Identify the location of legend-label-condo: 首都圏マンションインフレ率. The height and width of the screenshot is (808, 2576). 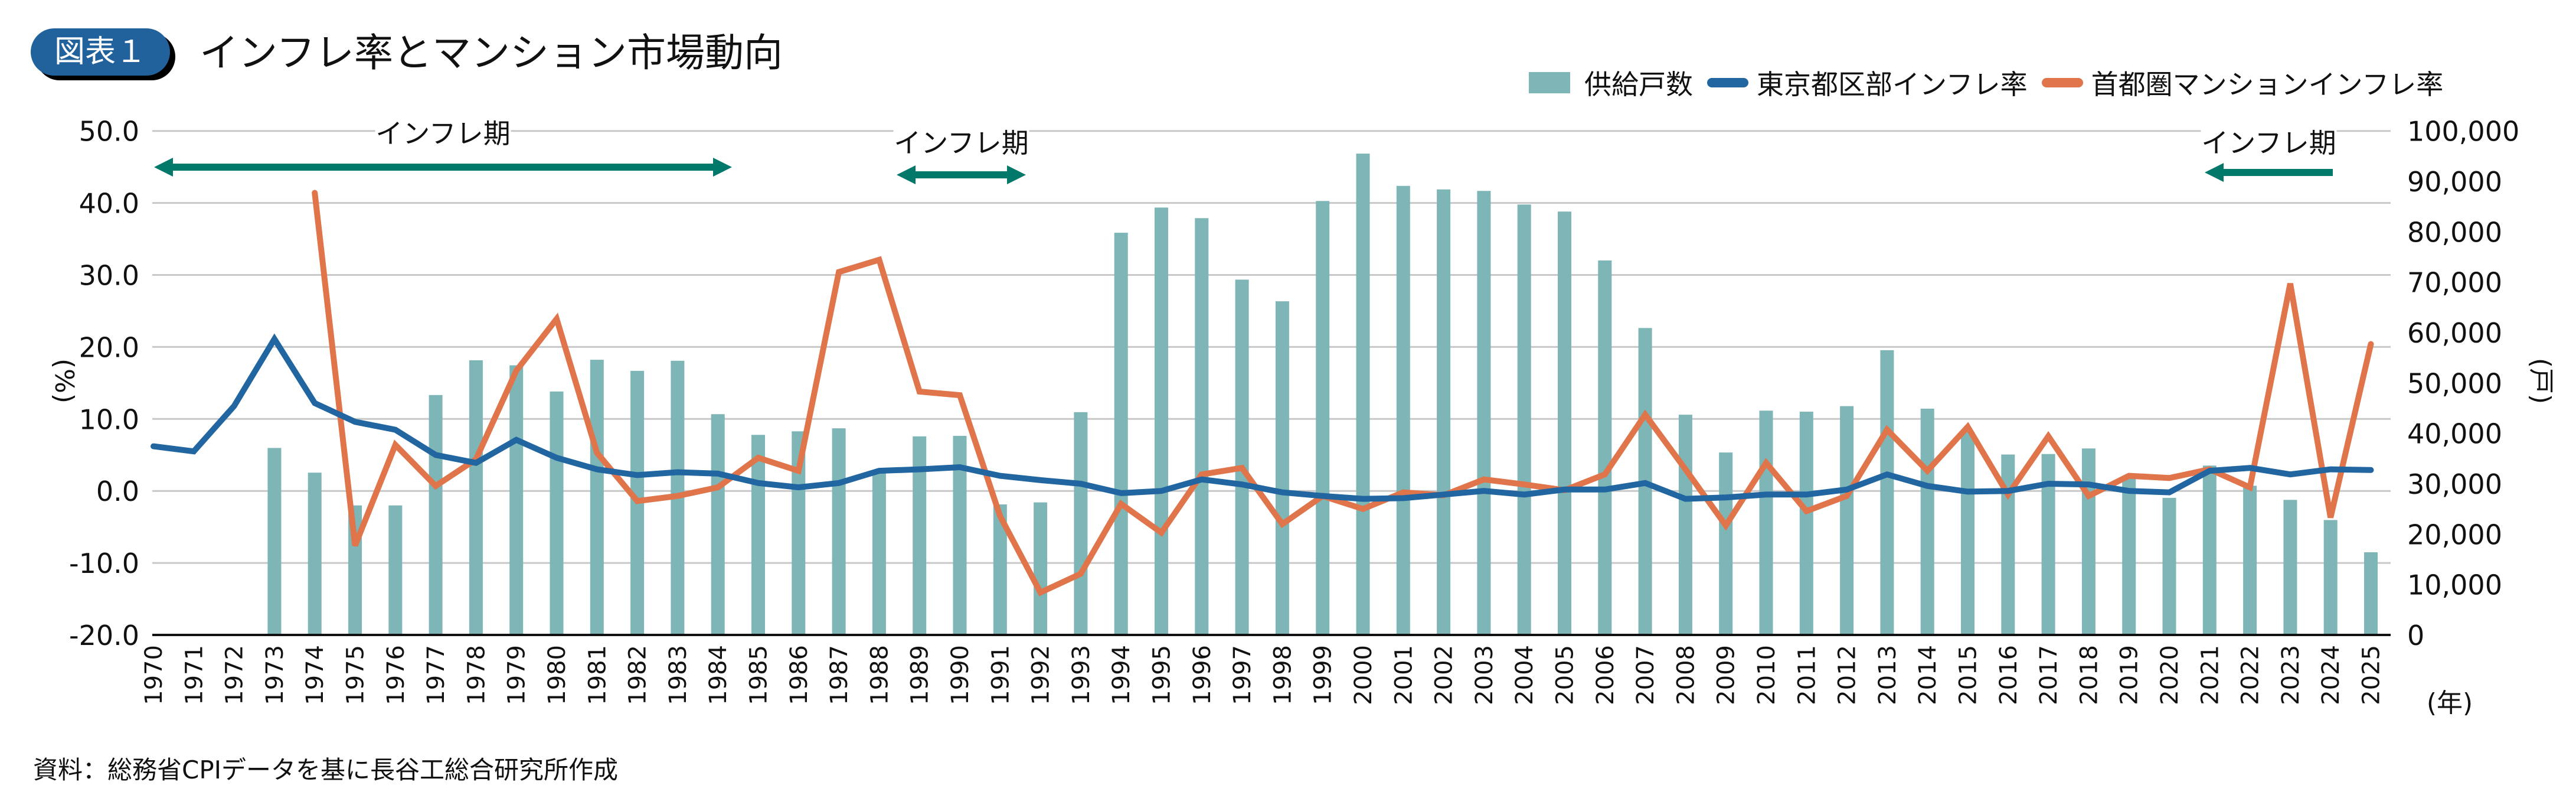
(2267, 84).